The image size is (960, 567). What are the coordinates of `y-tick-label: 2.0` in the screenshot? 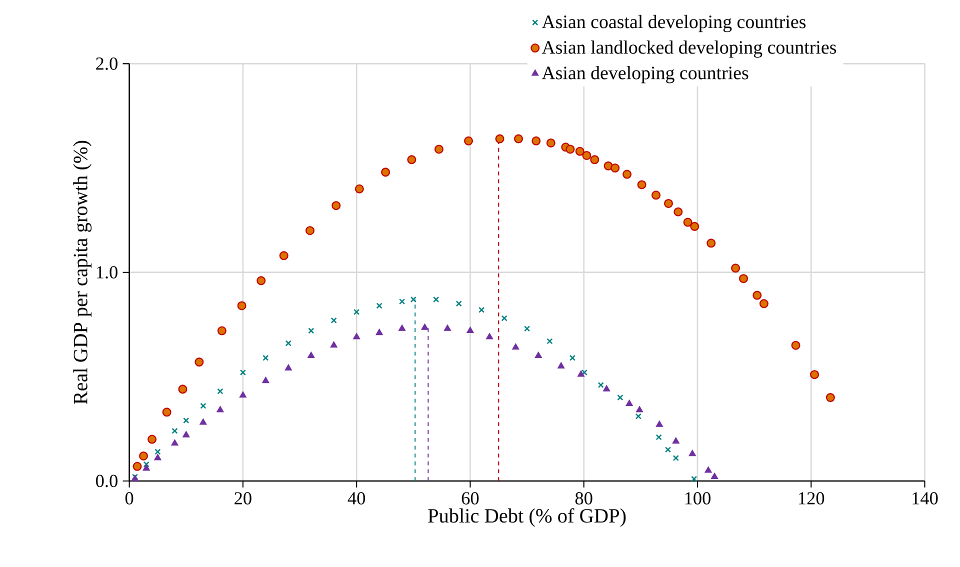 It's located at (107, 63).